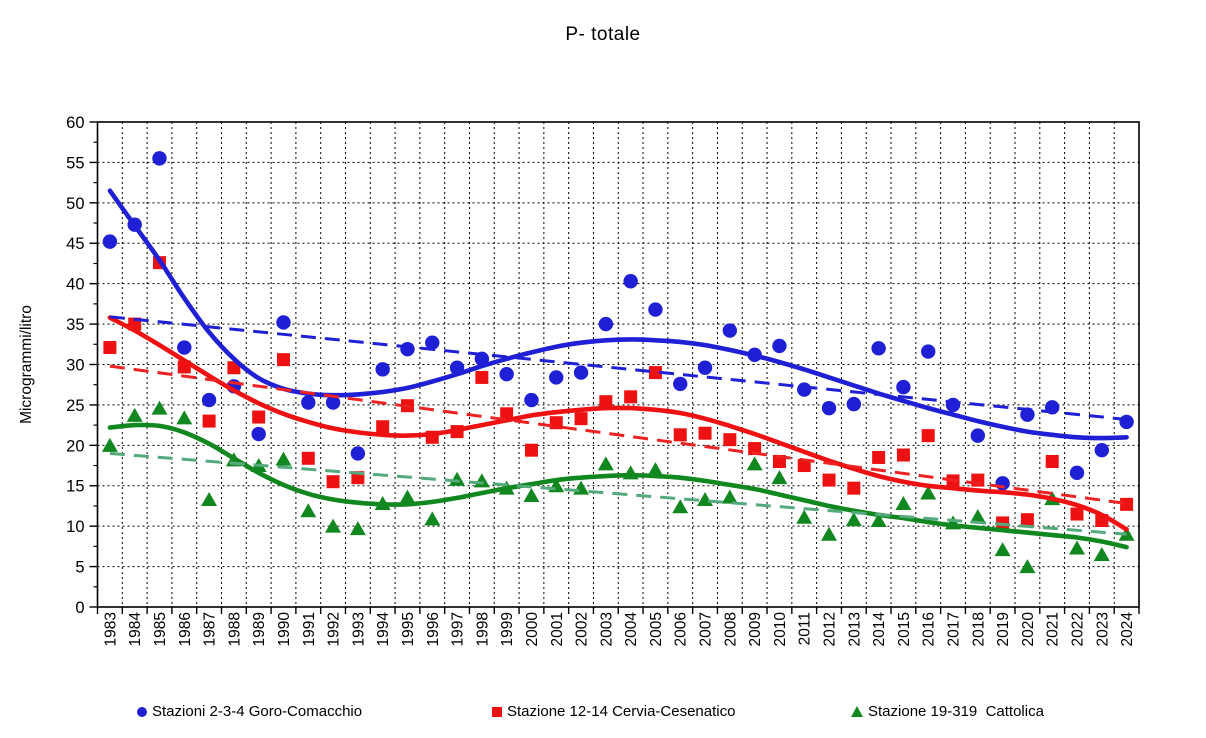  Describe the element at coordinates (334, 629) in the screenshot. I see `x-tick-label-year: 1992` at that location.